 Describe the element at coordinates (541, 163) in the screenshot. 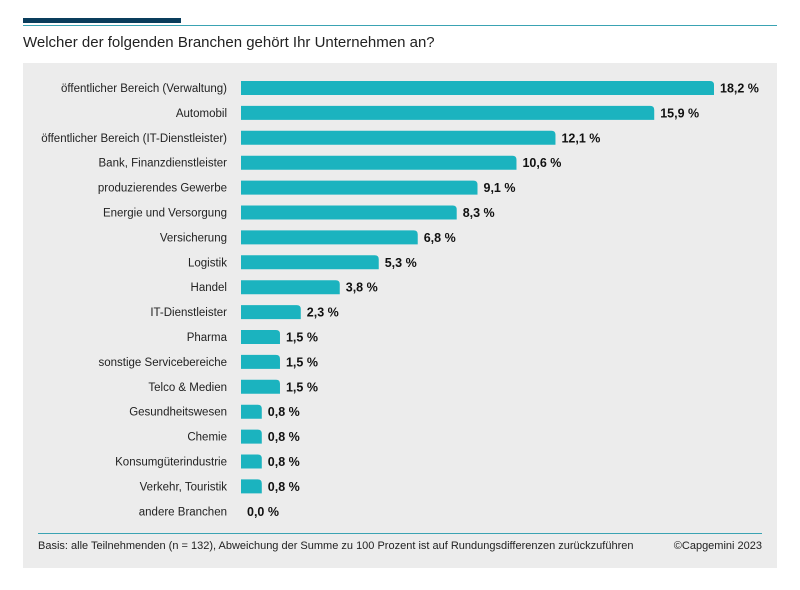

I see `data-label: 10,6 %` at that location.